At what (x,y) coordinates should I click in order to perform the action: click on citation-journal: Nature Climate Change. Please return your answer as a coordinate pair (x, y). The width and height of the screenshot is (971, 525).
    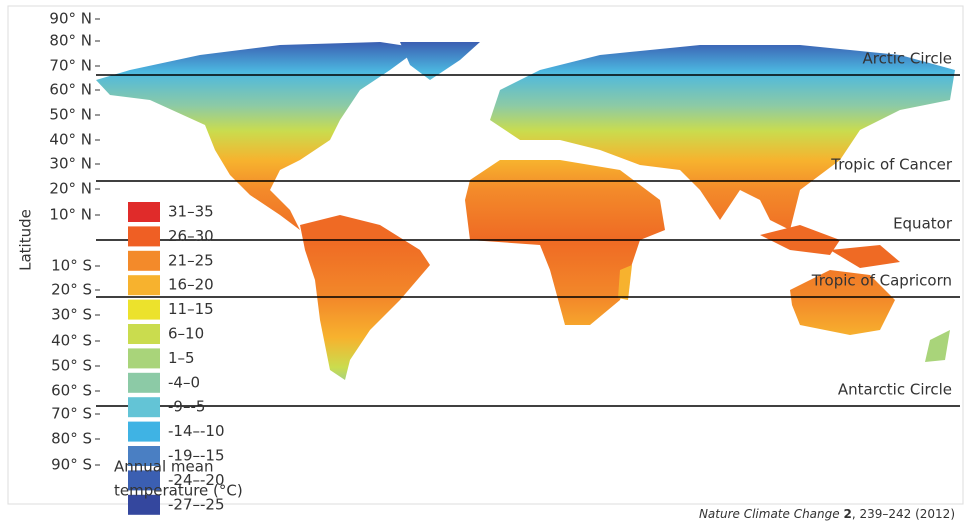
    Looking at the image, I should click on (769, 514).